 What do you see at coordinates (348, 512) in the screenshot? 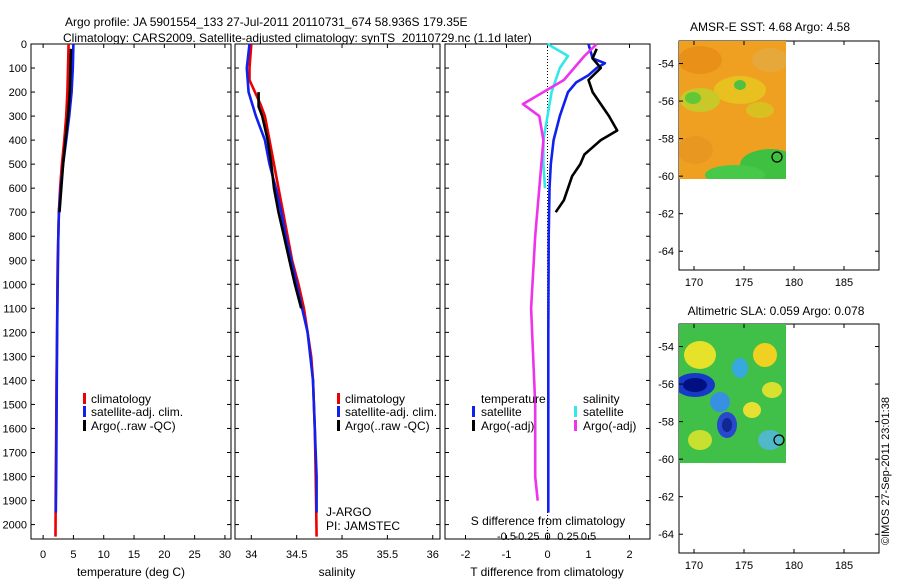
I see `salinity-annotation-jargo: J-ARGO` at bounding box center [348, 512].